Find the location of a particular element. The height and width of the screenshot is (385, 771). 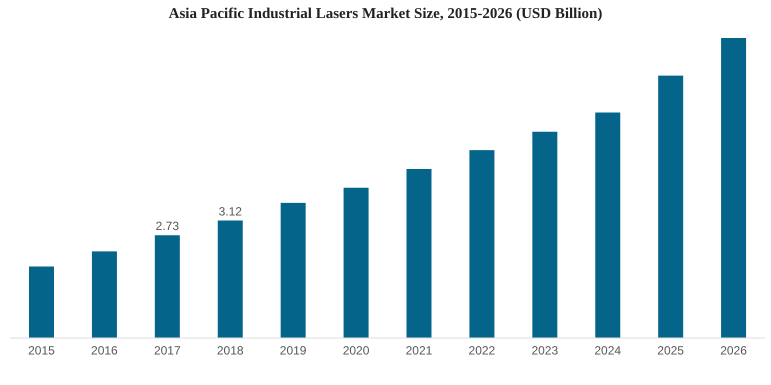

x-tick-label: 2017 is located at coordinates (167, 351).